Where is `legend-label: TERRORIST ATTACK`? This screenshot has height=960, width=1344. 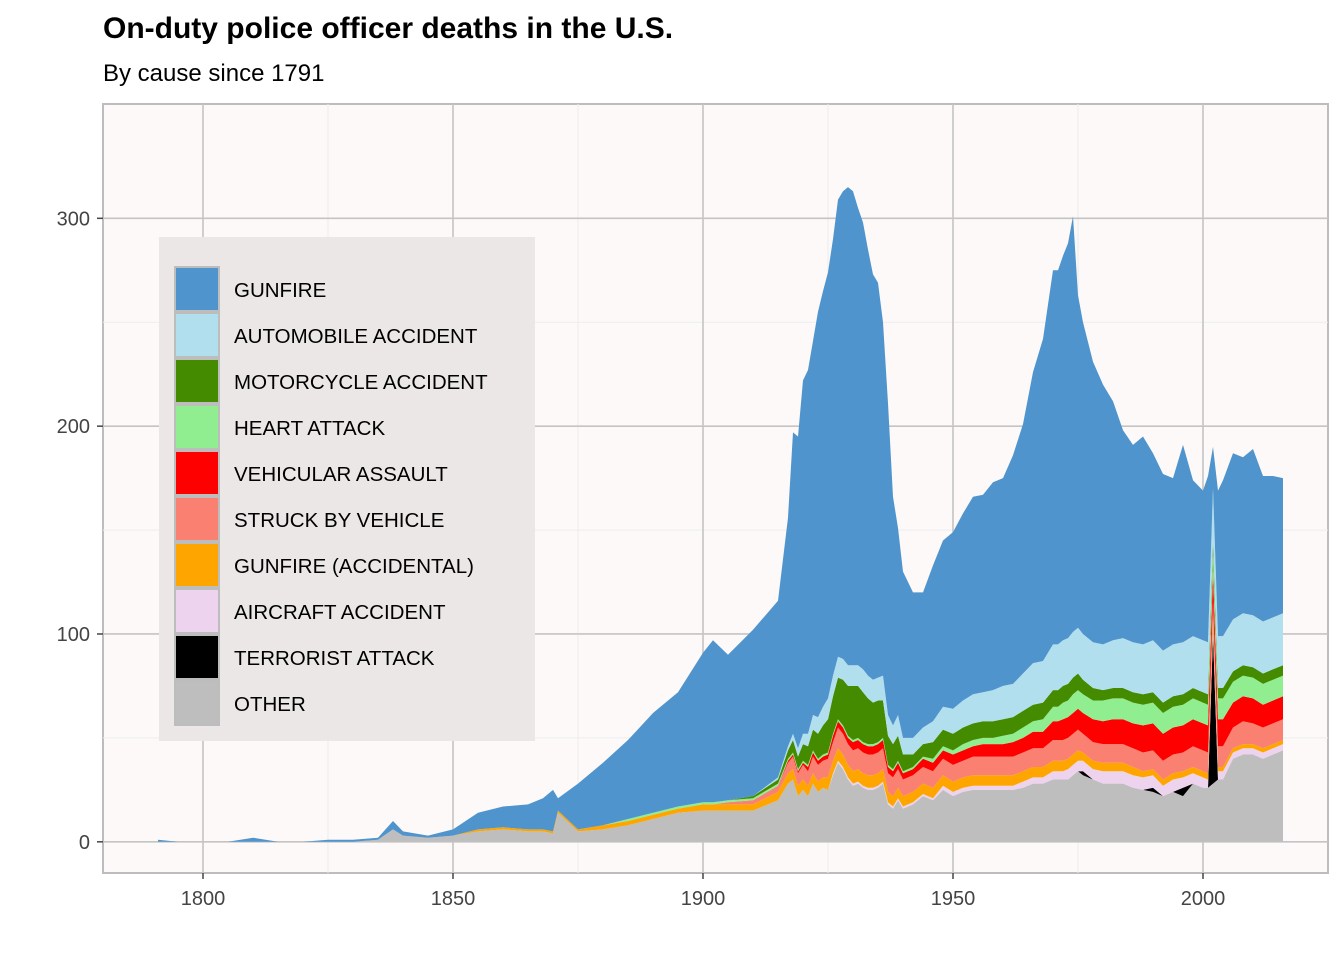
legend-label: TERRORIST ATTACK is located at coordinates (334, 658).